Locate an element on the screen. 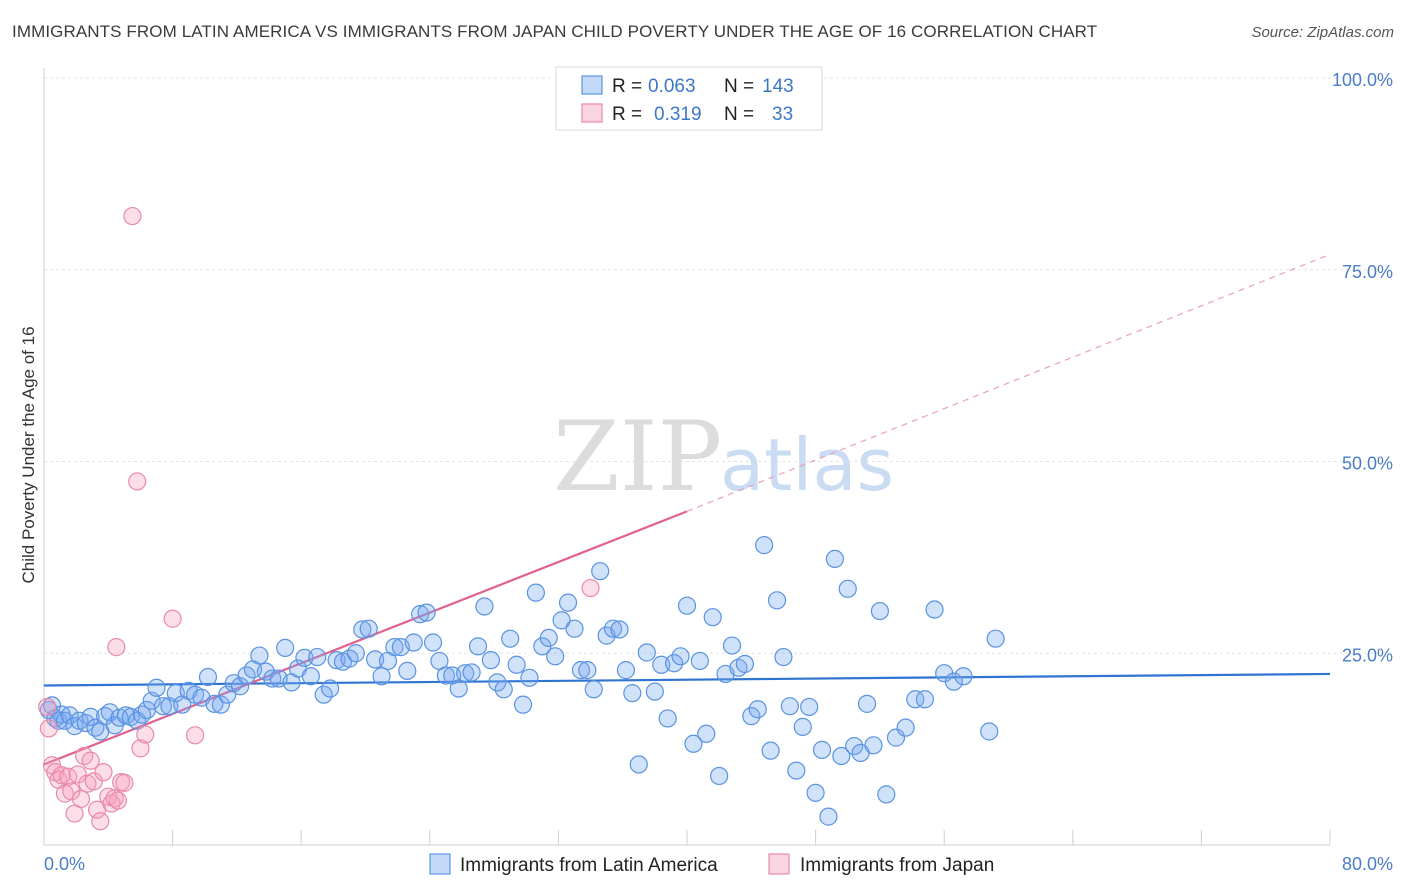 The image size is (1406, 892). legend: R = 0.063 N = 143 R = 0.319 N = 33 is located at coordinates (689, 98).